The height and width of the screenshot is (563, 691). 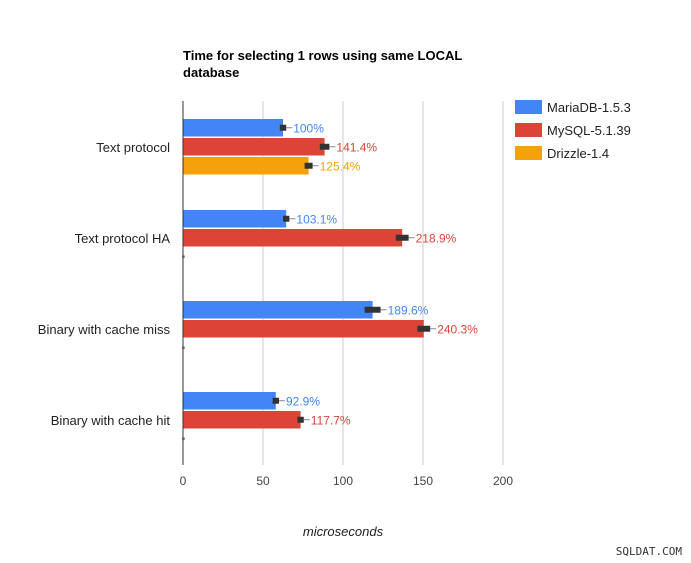 I want to click on category-label: Text protocol, so click(x=133, y=147).